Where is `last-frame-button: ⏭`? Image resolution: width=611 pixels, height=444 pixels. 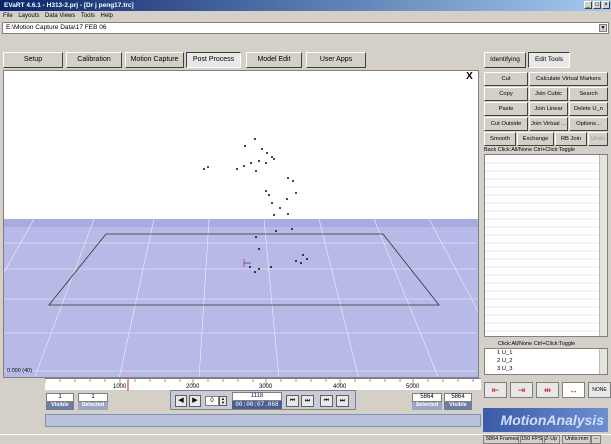 last-frame-button: ⏭ is located at coordinates (342, 401).